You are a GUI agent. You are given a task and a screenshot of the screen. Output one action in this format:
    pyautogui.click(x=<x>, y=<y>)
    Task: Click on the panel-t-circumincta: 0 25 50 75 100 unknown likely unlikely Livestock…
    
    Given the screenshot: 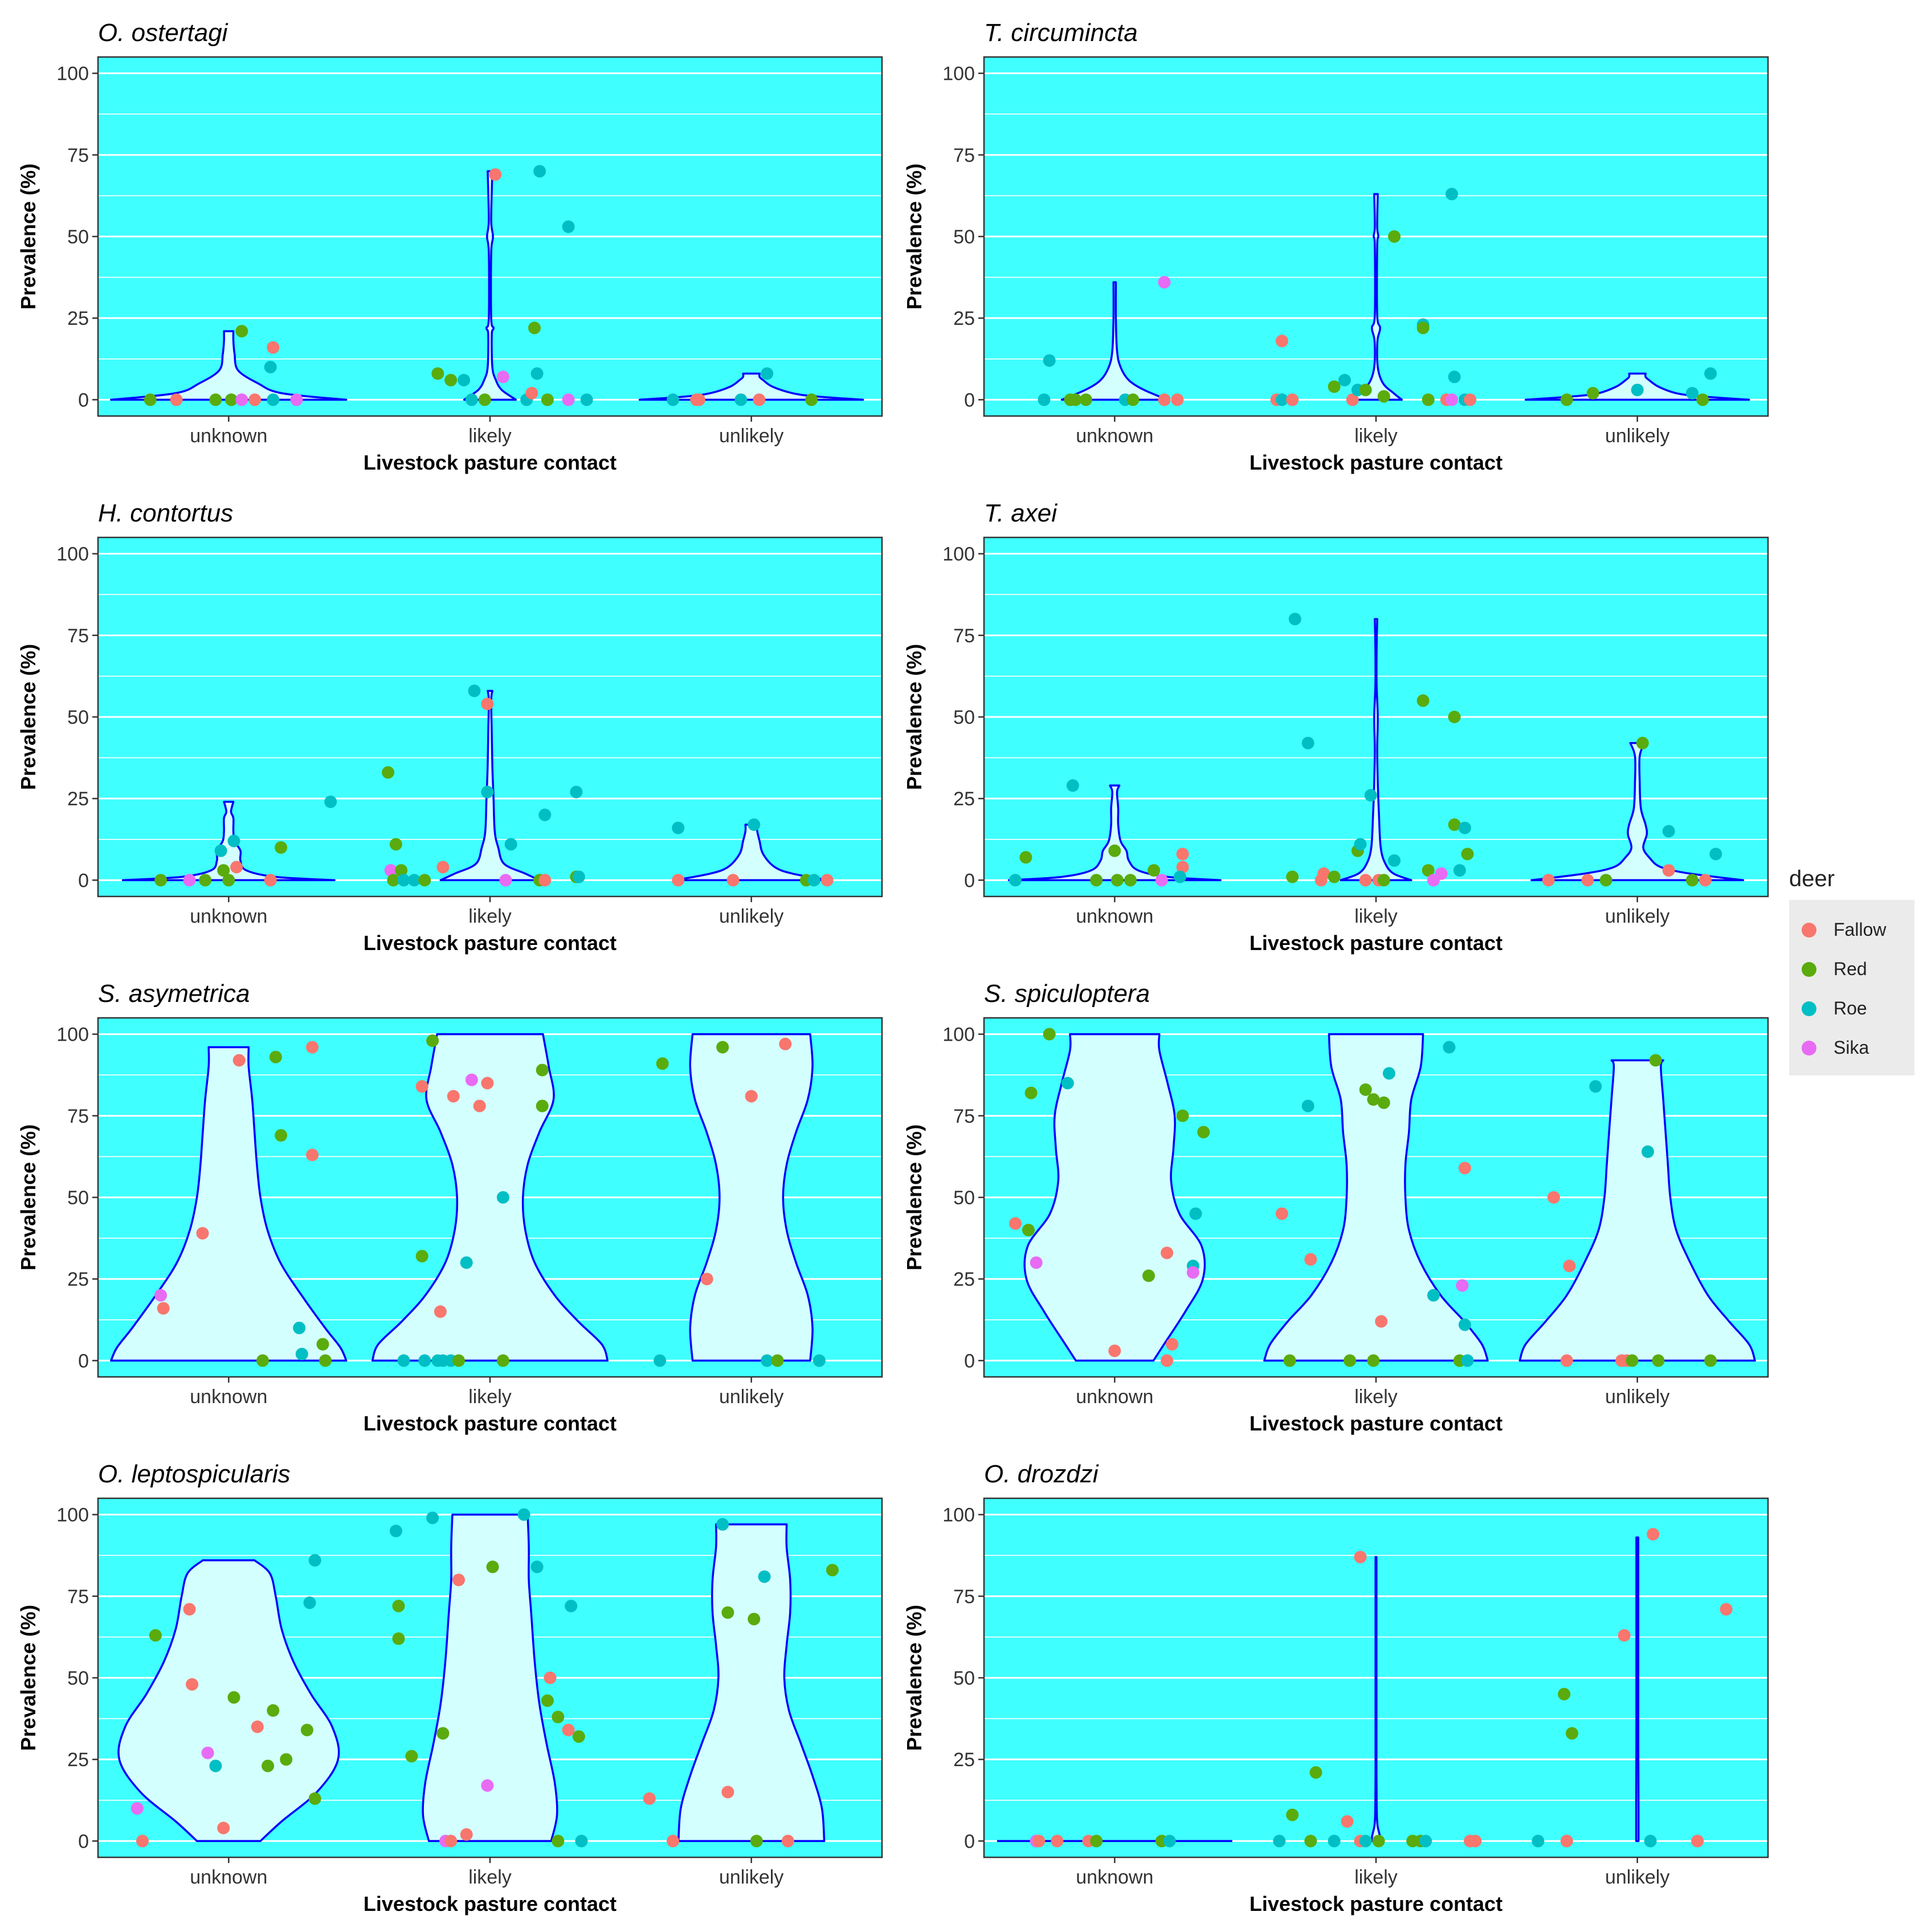 What is the action you would take?
    pyautogui.click(x=1336, y=246)
    